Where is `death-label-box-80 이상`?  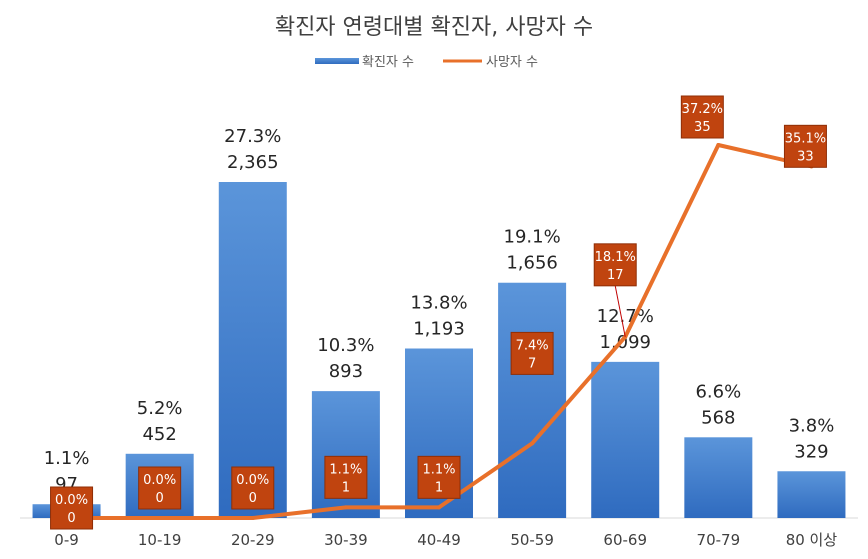
death-label-box-80 이상 is located at coordinates (805, 146).